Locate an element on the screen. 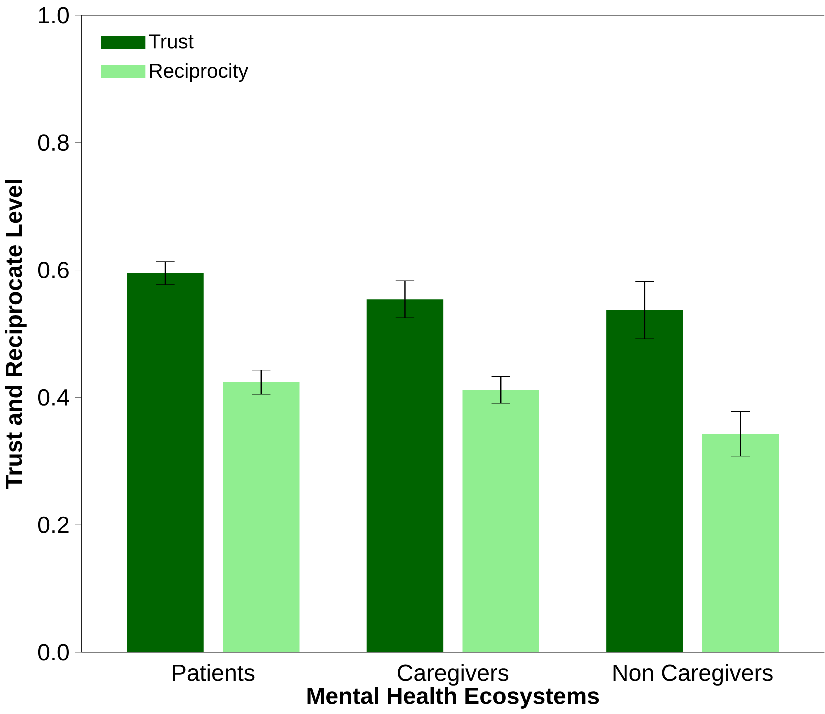 The image size is (825, 714). y-tick-label: 0.6 is located at coordinates (53, 270).